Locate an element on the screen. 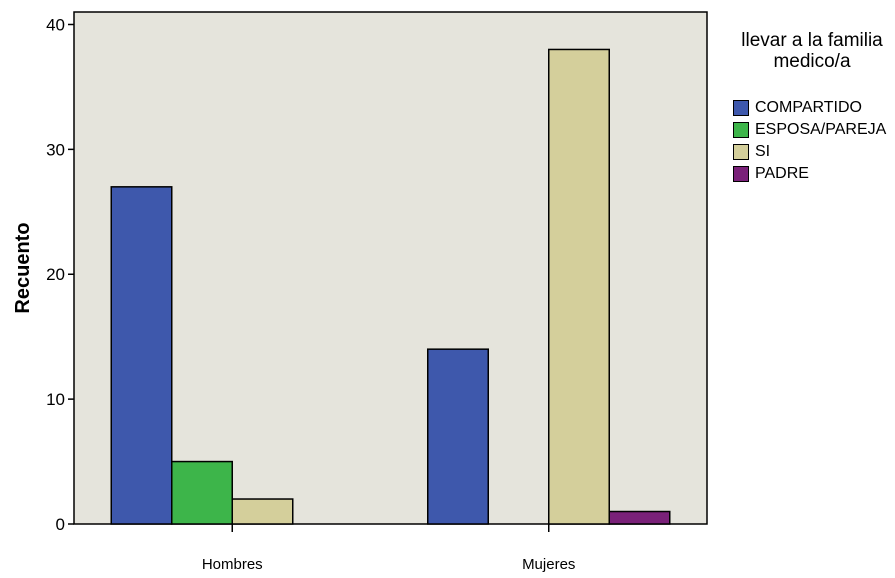  legend-label-compartido: COMPARTIDO is located at coordinates (808, 107).